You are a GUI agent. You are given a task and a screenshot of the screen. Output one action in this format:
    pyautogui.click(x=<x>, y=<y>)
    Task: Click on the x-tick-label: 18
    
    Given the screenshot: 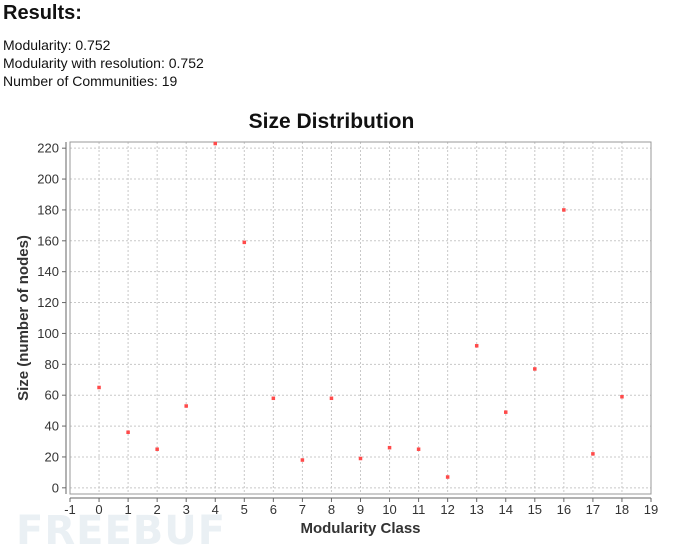 What is the action you would take?
    pyautogui.click(x=622, y=509)
    